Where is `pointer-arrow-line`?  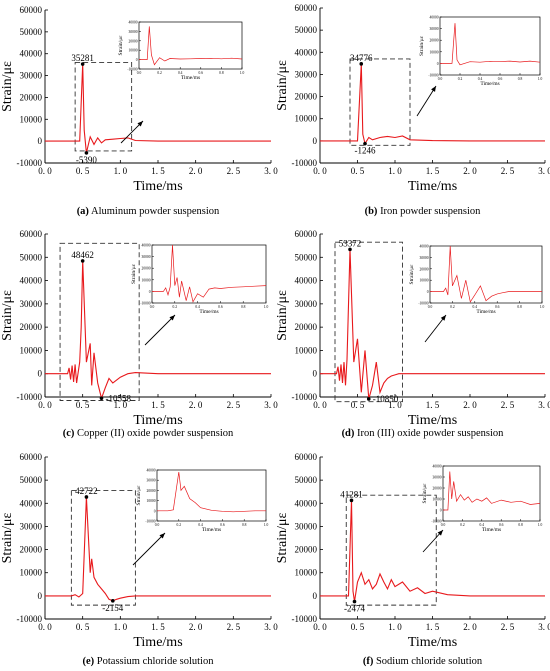
pointer-arrow-line is located at coordinates (426, 101).